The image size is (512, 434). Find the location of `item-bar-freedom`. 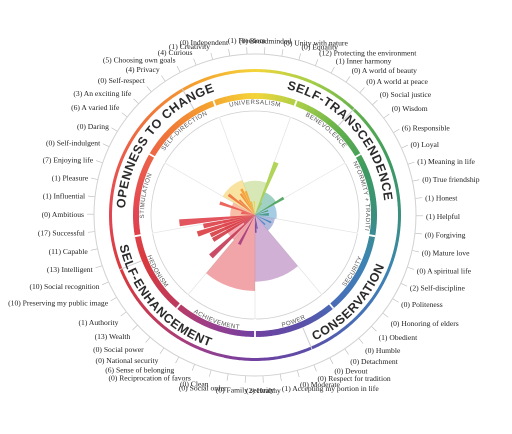

item-bar-freedom is located at coordinates (254, 208).